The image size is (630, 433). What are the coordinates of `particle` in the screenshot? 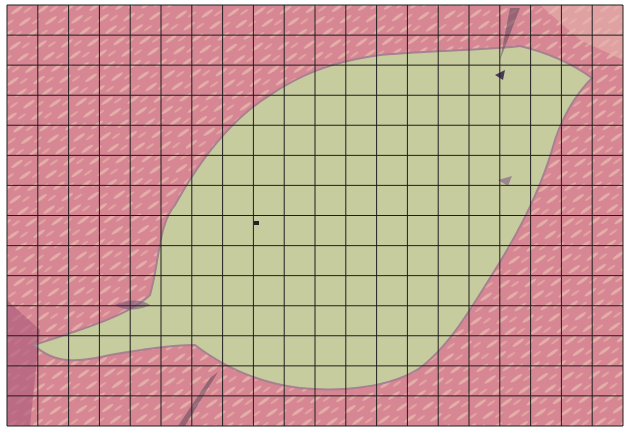 It's located at (256, 223).